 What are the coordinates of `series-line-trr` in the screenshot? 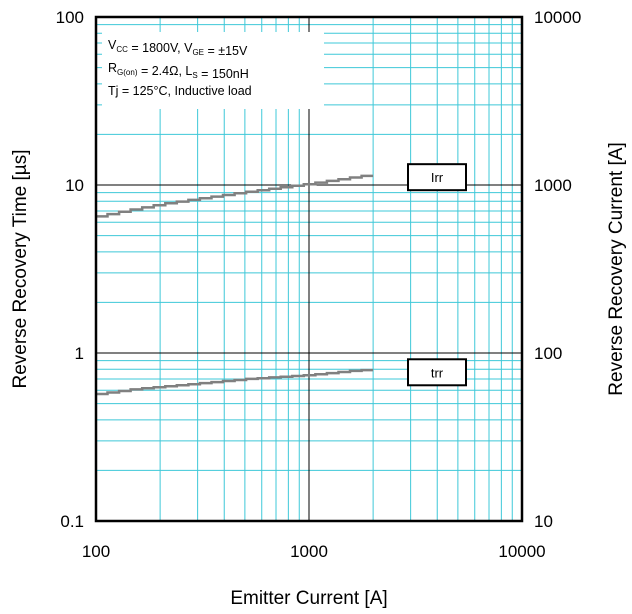 It's located at (235, 382).